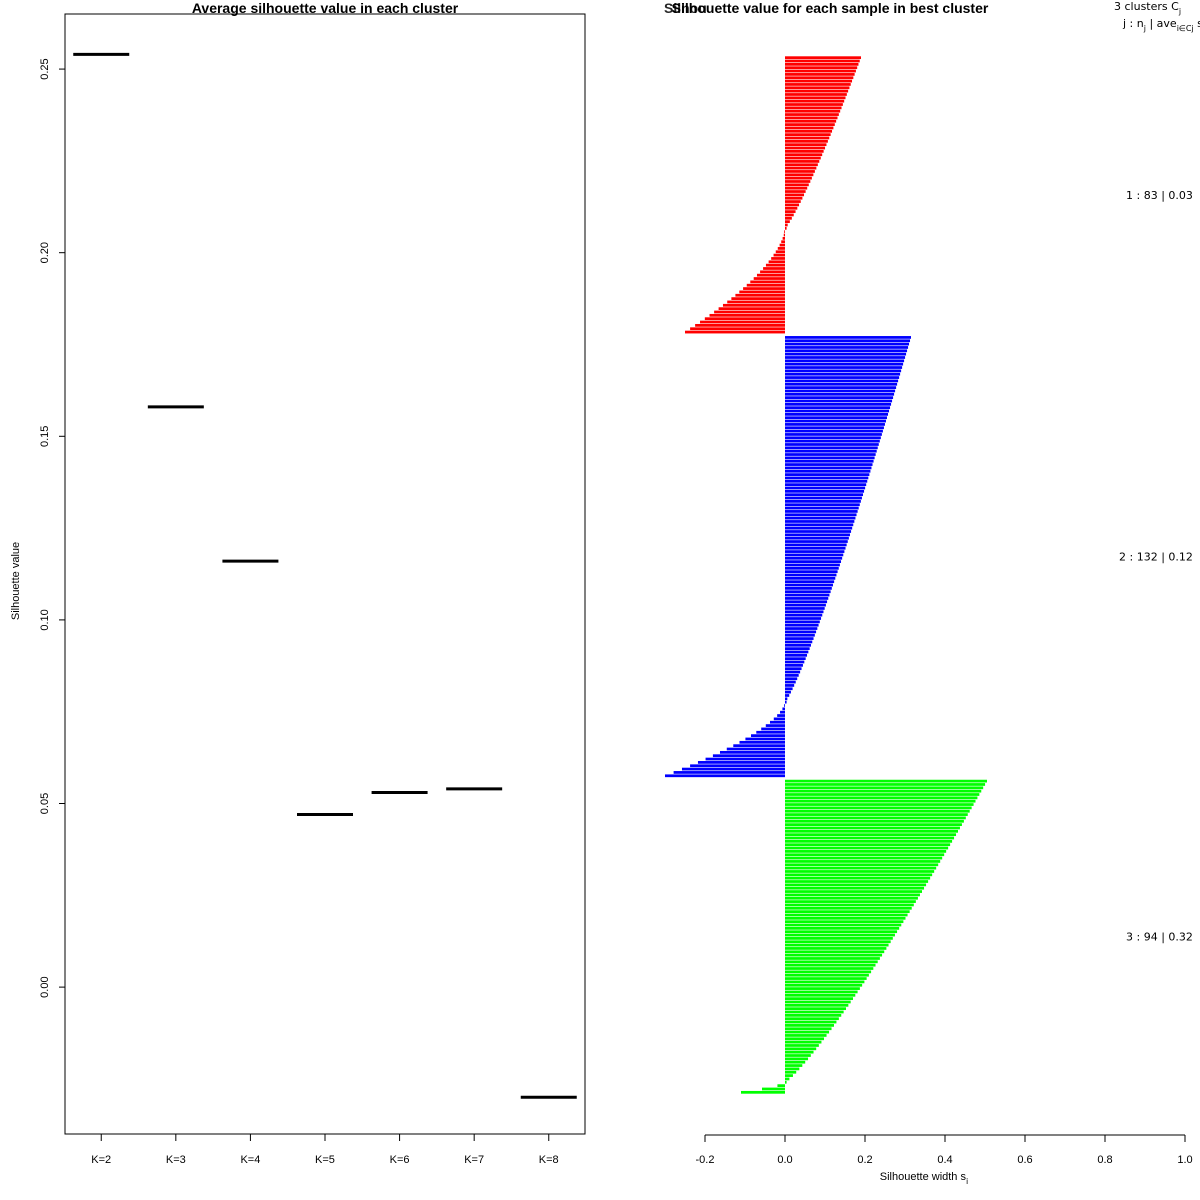 Image resolution: width=1200 pixels, height=1200 pixels. Describe the element at coordinates (325, 1149) in the screenshot. I see `left-x-axis: K=2 K=3 K=4 K=5 K=6 K=7 K=8` at that location.